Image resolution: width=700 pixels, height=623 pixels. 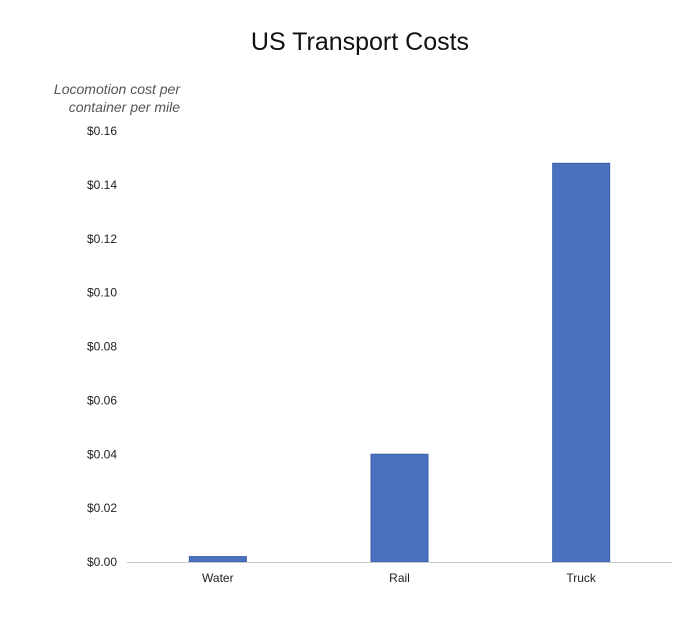 What do you see at coordinates (102, 400) in the screenshot?
I see `y-tick-label: $0.06` at bounding box center [102, 400].